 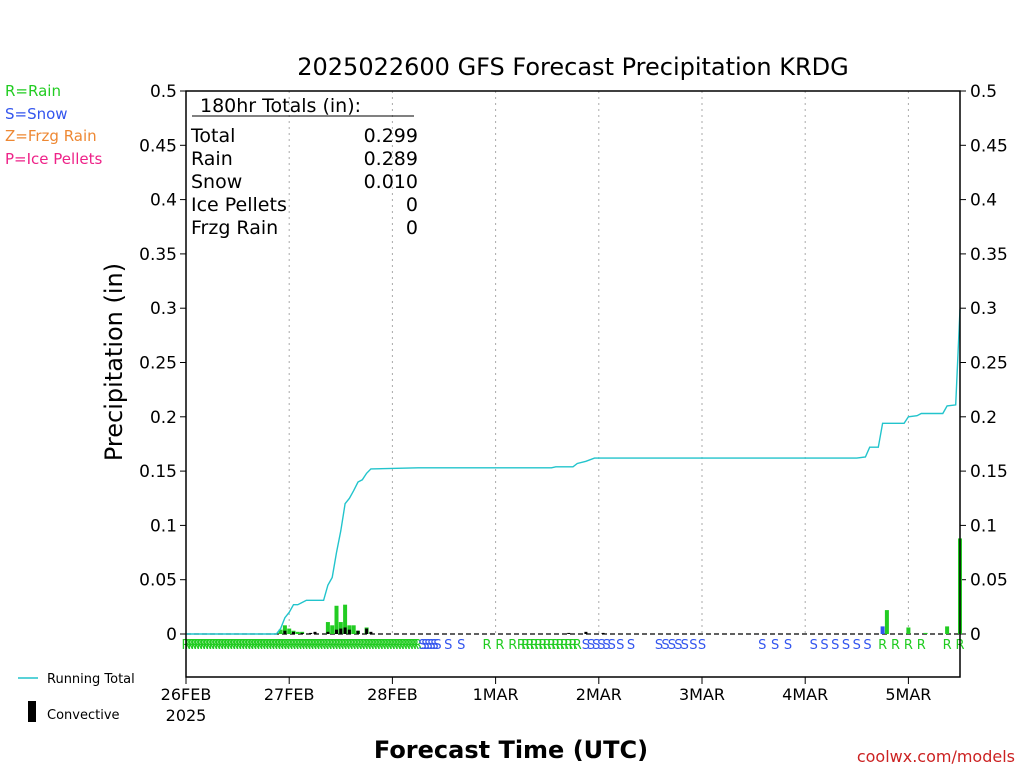 What do you see at coordinates (908, 694) in the screenshot?
I see `x-tick-label: 5MAR` at bounding box center [908, 694].